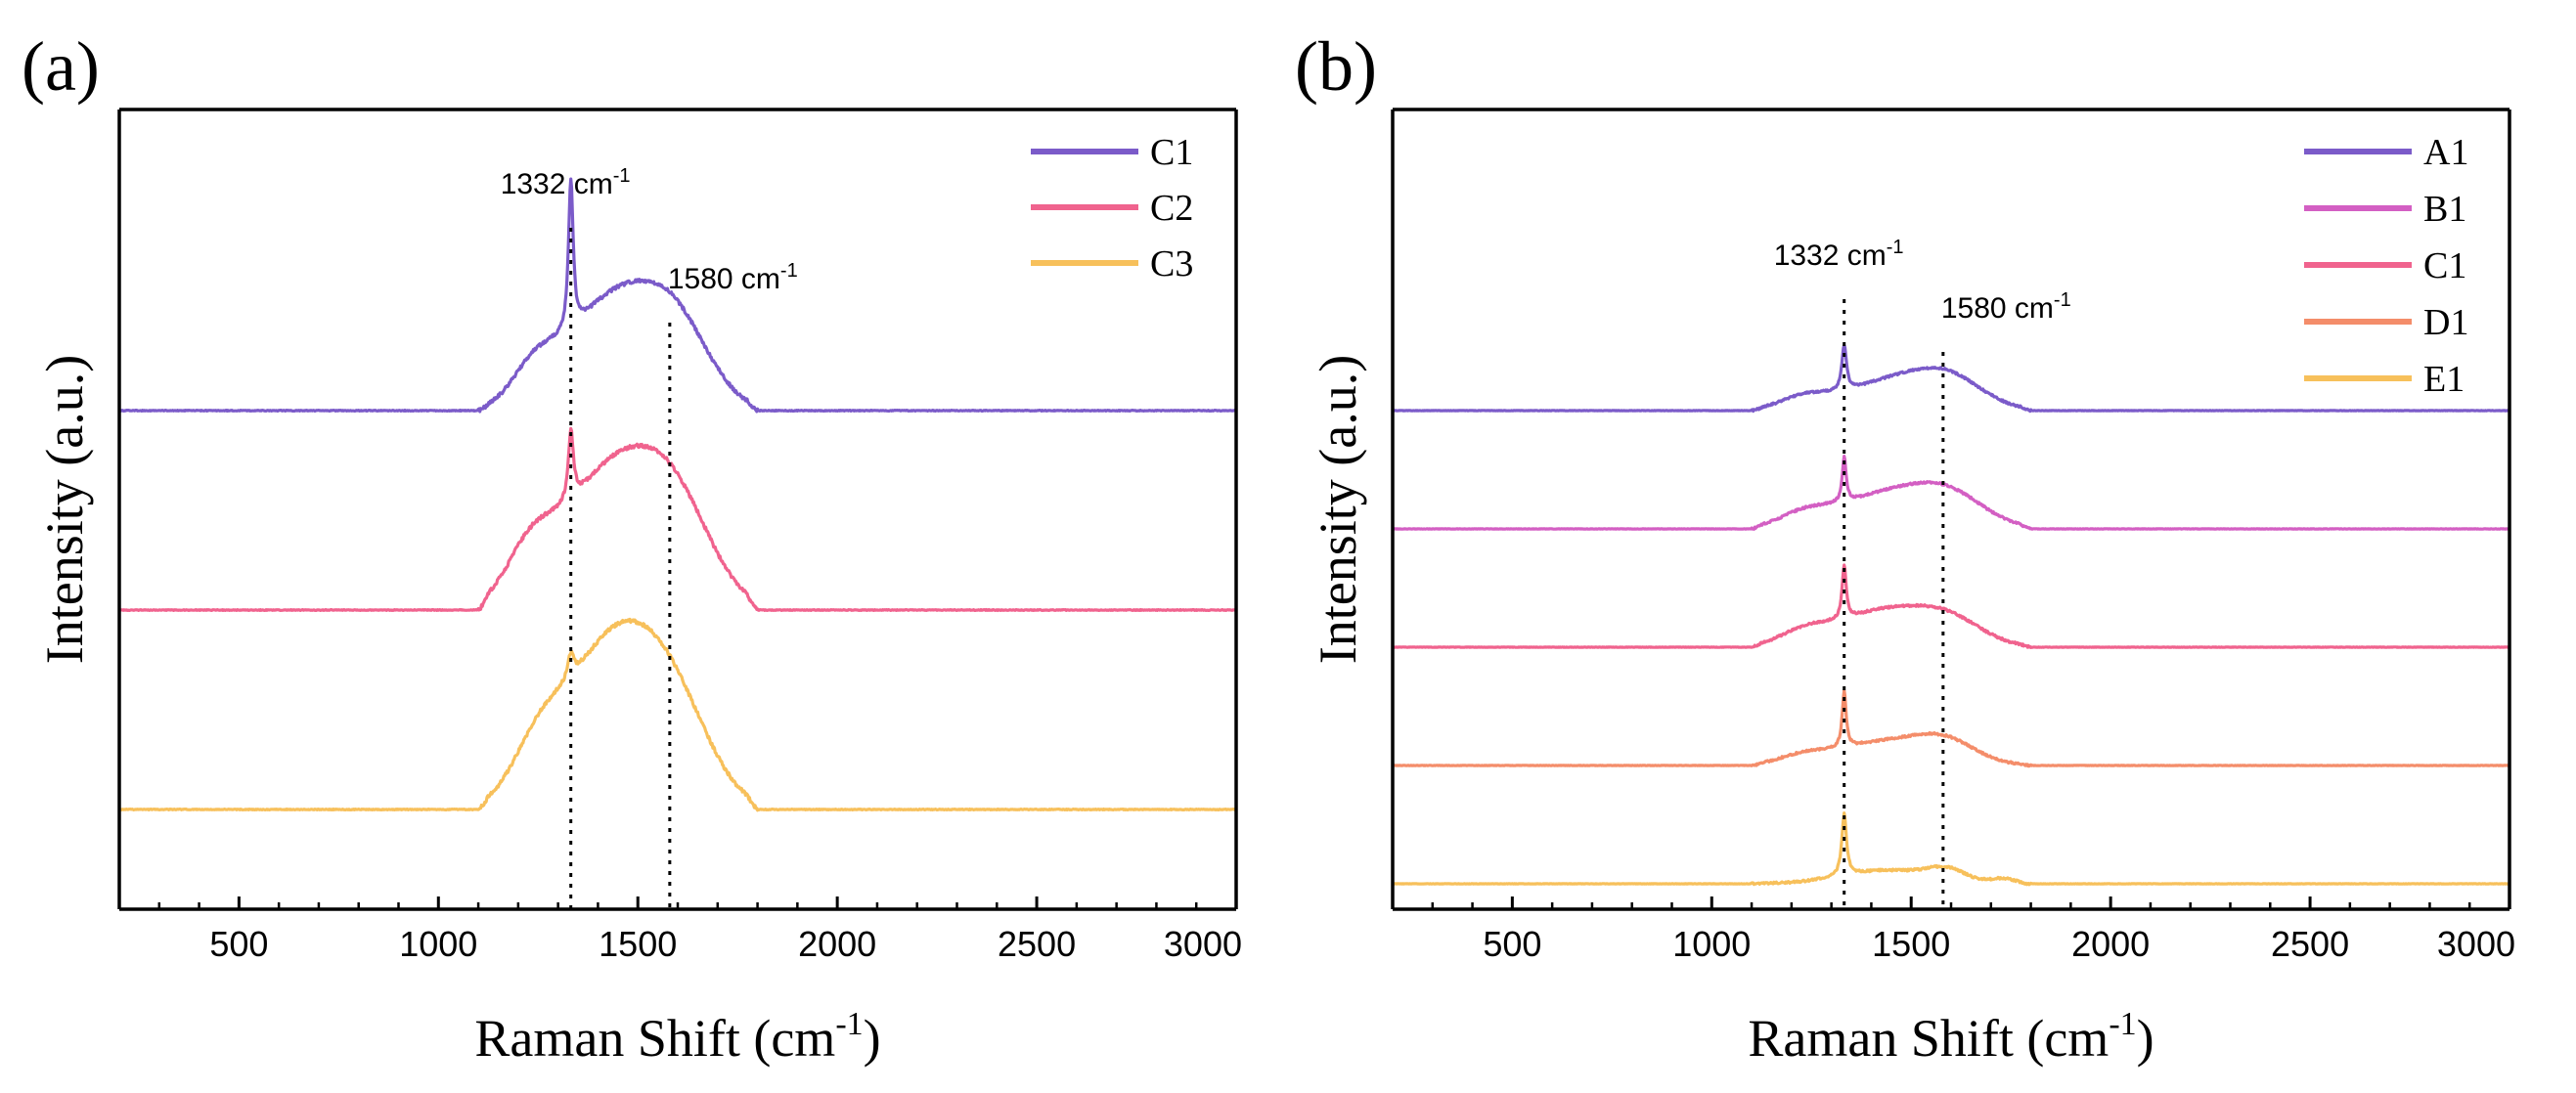 Image resolution: width=2576 pixels, height=1093 pixels. Describe the element at coordinates (1951, 849) in the screenshot. I see `series-line-E1` at that location.